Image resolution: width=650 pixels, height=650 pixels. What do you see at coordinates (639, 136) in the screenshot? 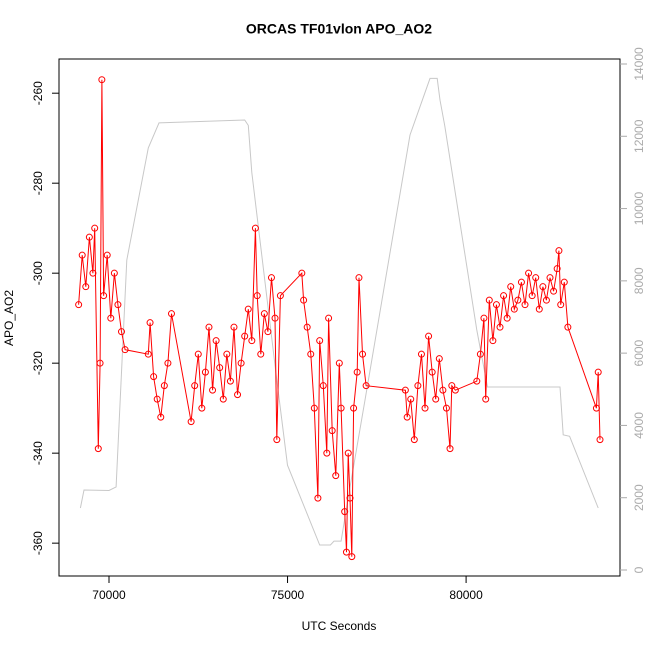
I see `y2-tick-label: 12000` at bounding box center [639, 136].